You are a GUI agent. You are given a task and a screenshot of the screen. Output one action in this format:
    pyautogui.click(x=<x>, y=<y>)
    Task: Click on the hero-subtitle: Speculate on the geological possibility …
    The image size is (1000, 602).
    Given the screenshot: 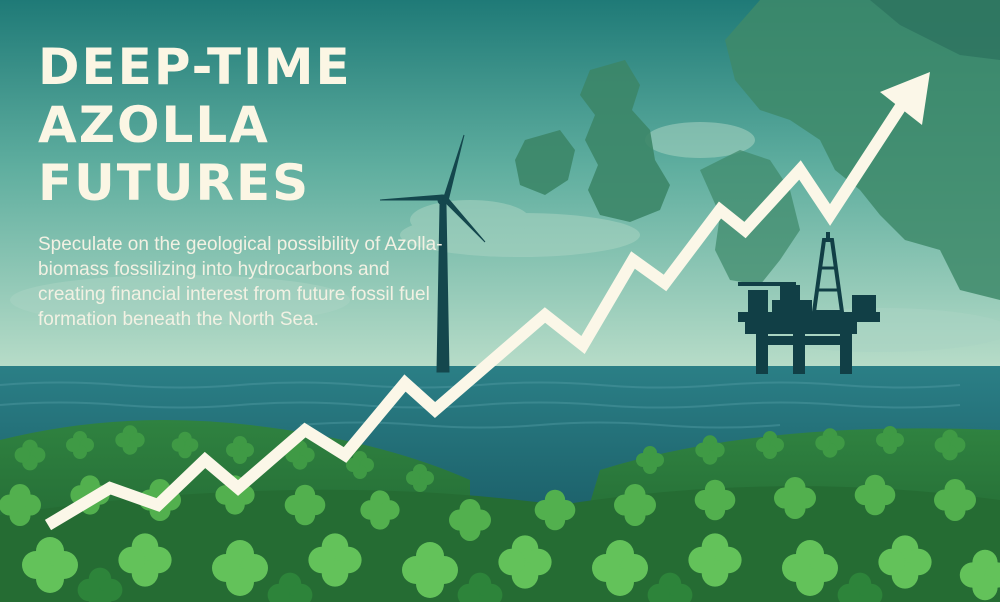 What is the action you would take?
    pyautogui.click(x=240, y=282)
    